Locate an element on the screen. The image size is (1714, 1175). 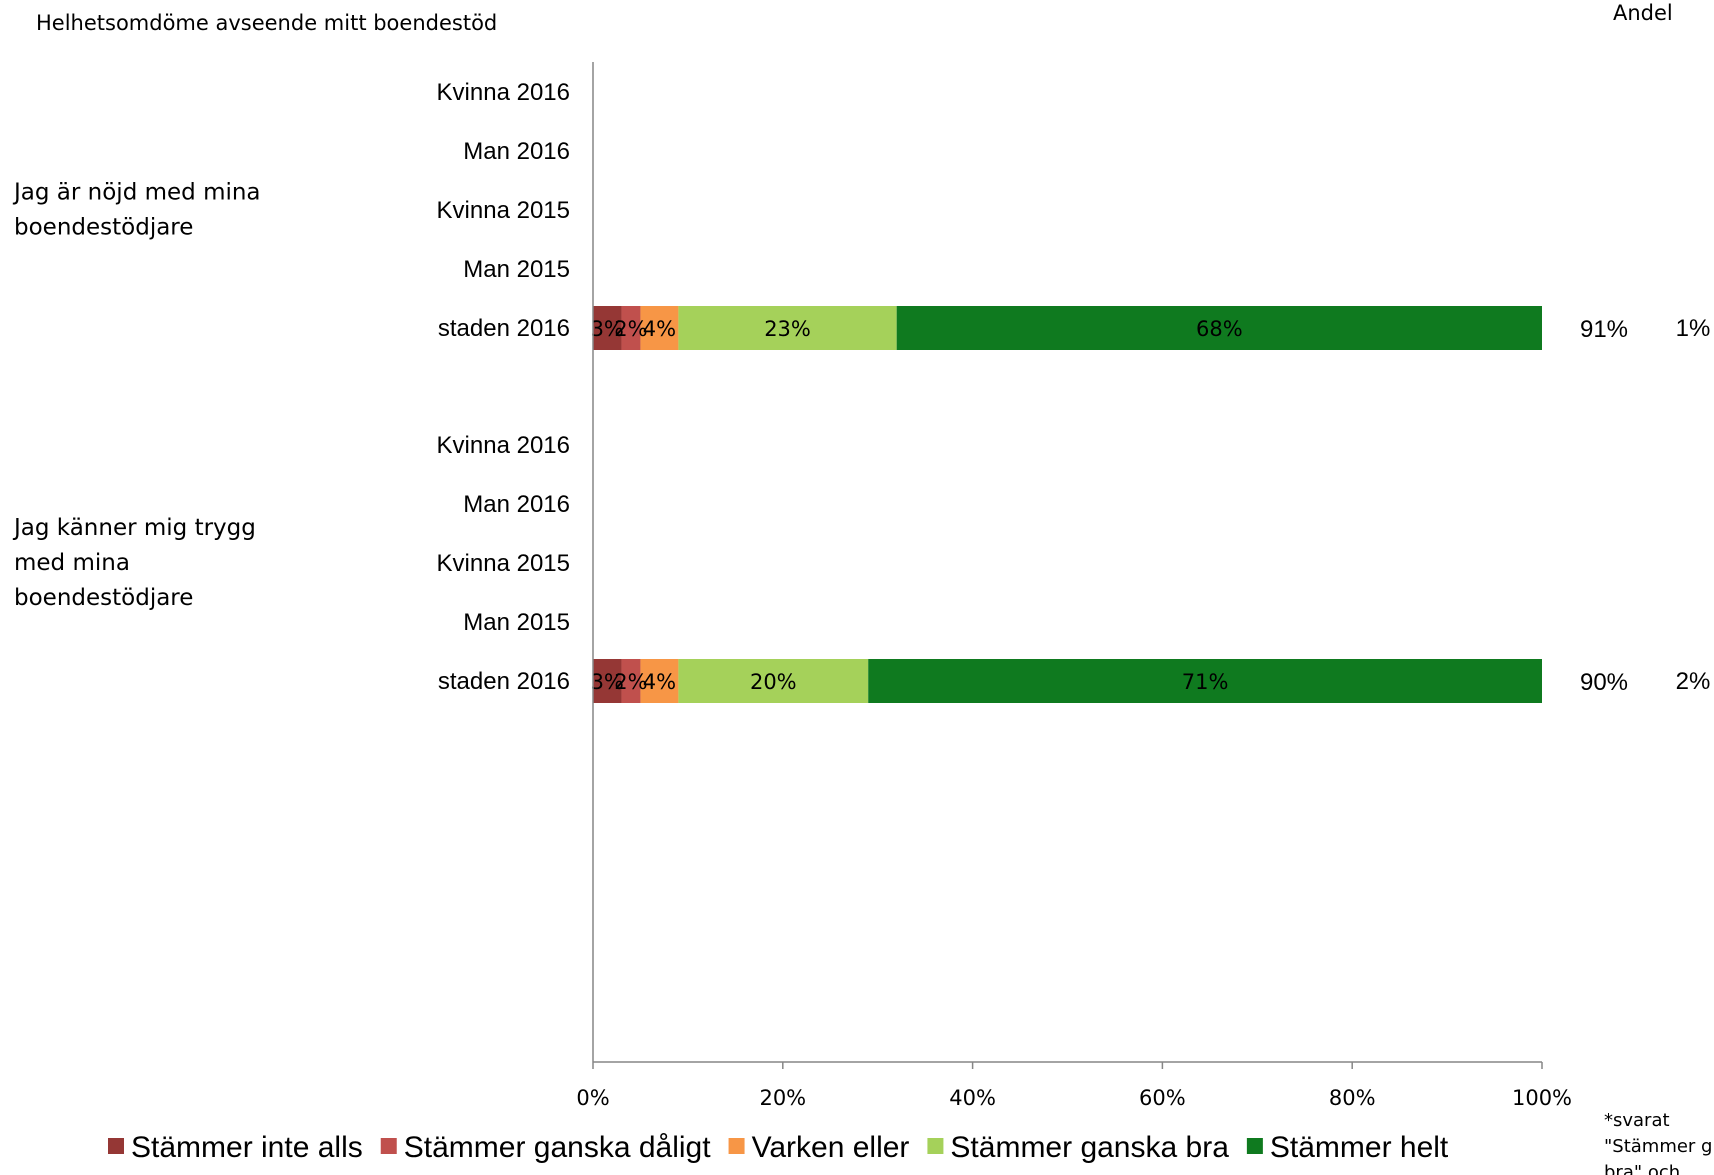
x-tick-label: 0% is located at coordinates (592, 1098).